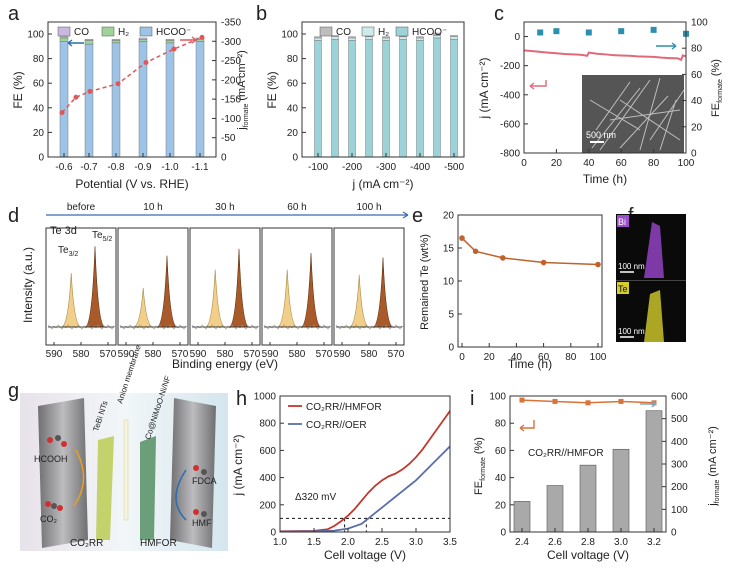 The height and width of the screenshot is (575, 729). Describe the element at coordinates (170, 100) in the screenshot. I see `bar-a-HCOO⁻--1.0` at that location.